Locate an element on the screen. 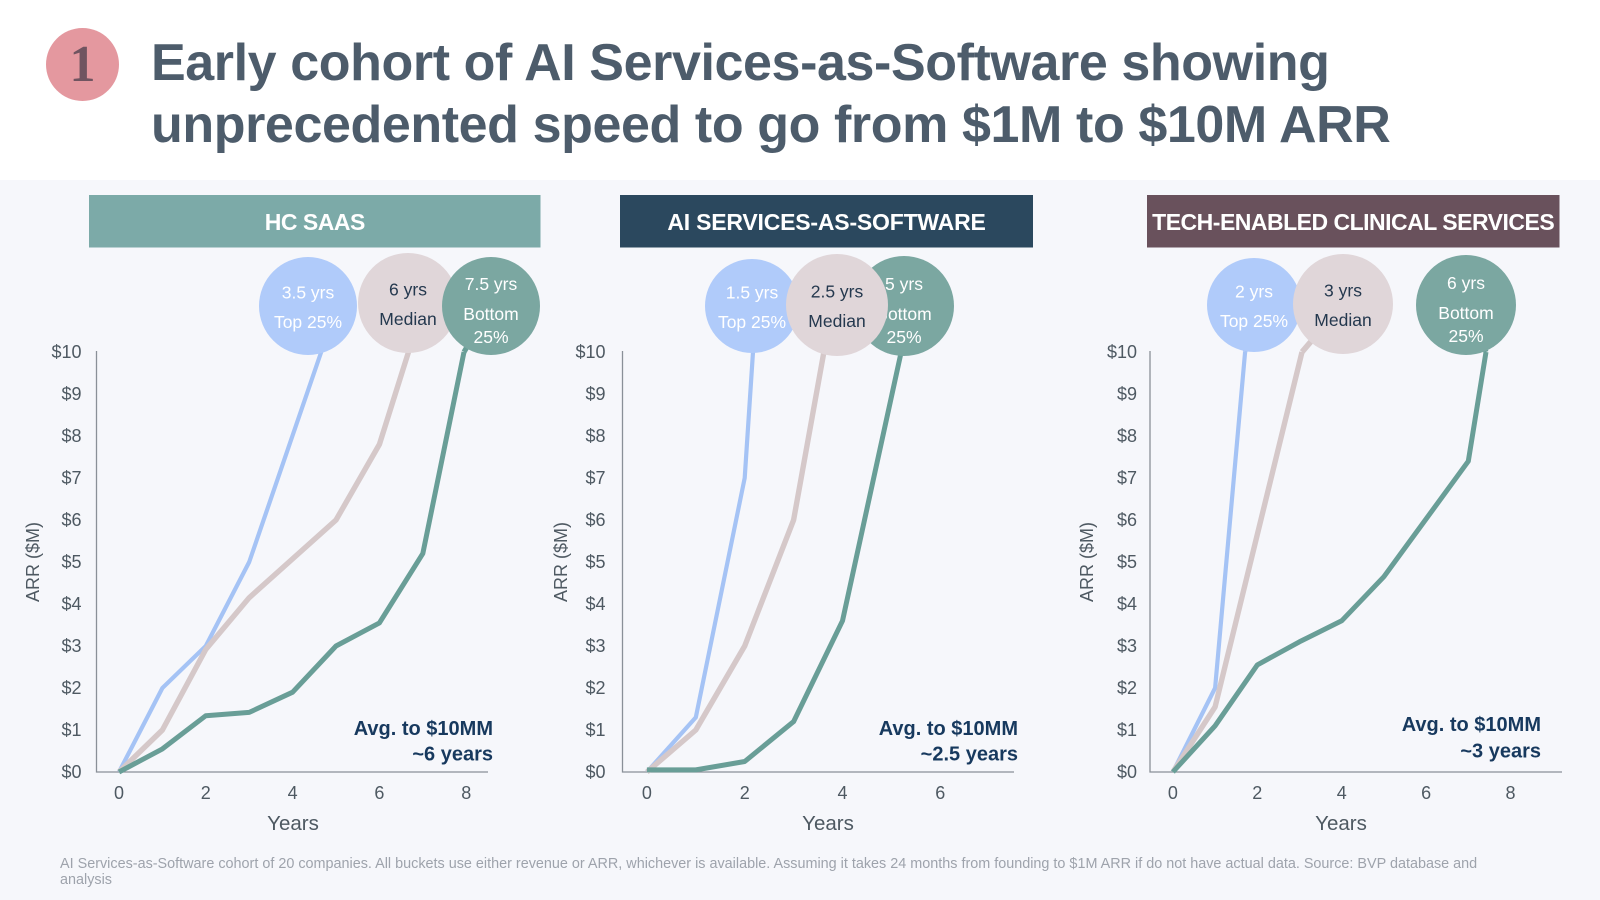 This screenshot has height=900, width=1600. svg-text: ~3 years is located at coordinates (1500, 752).